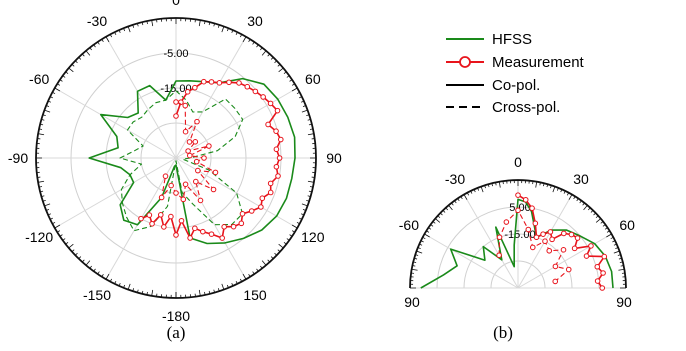 This screenshot has height=351, width=686. Describe the element at coordinates (503, 332) in the screenshot. I see `caption-b: (b)` at that location.